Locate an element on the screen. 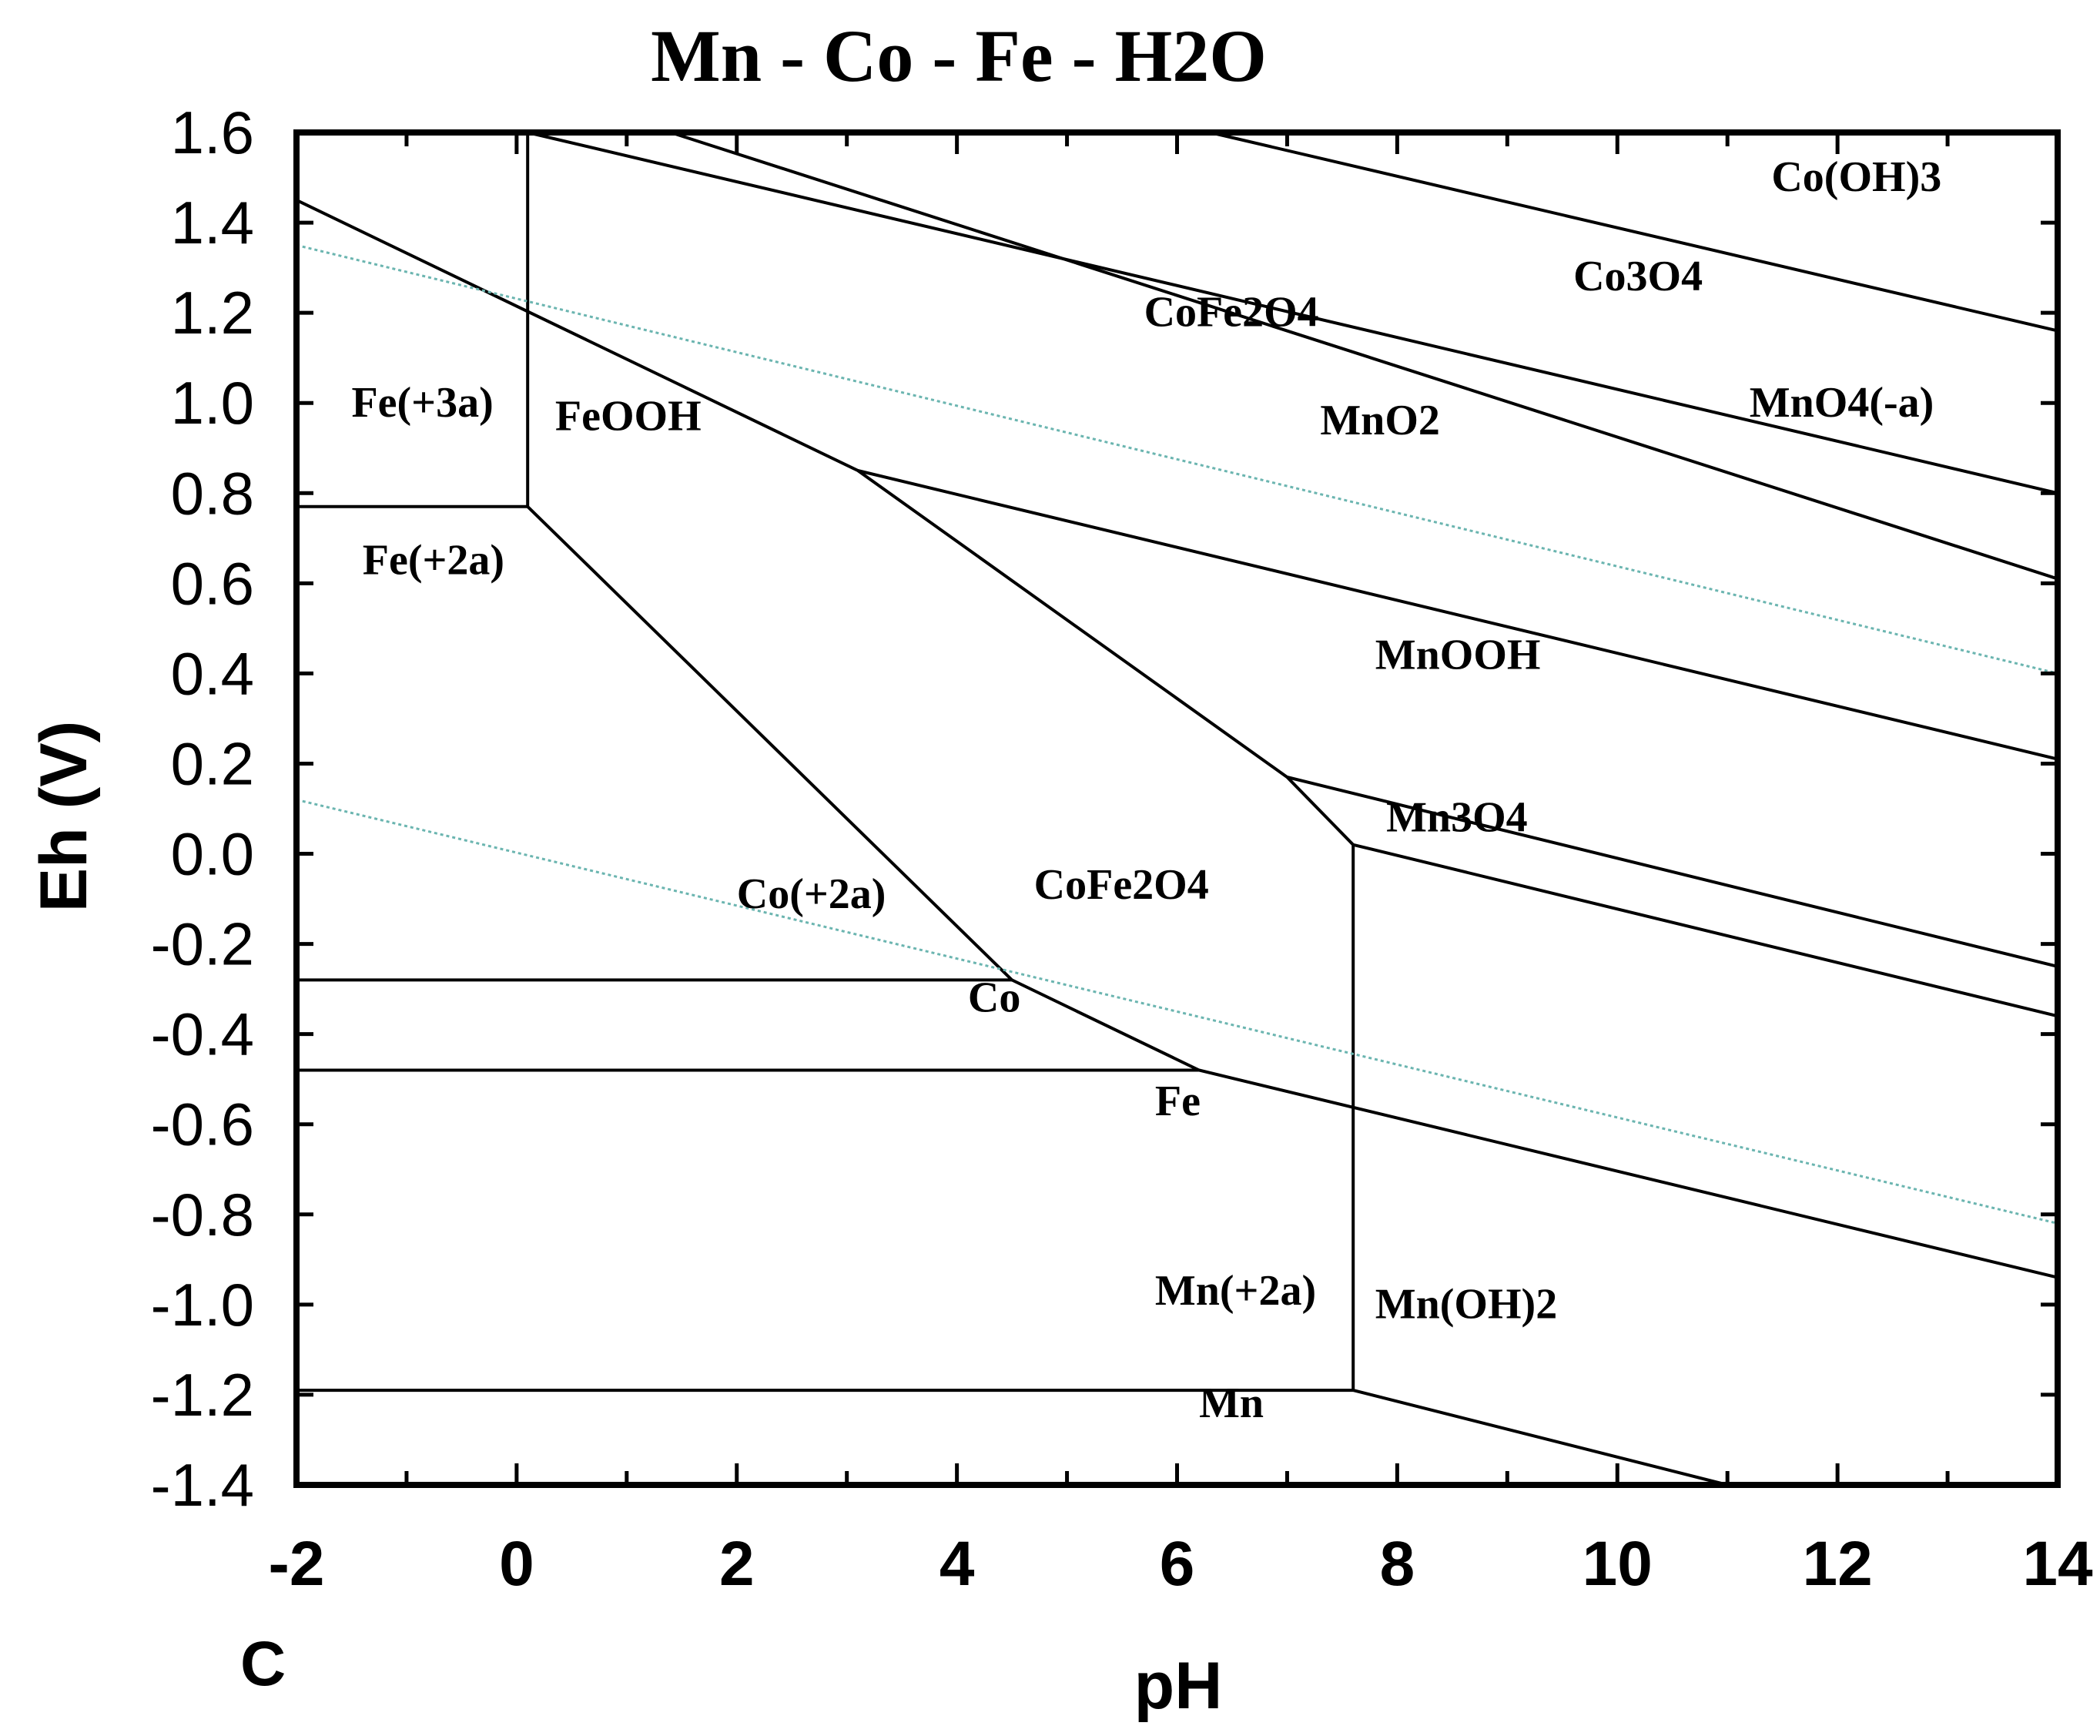  y-tick-label: 1.4 is located at coordinates (212, 222).